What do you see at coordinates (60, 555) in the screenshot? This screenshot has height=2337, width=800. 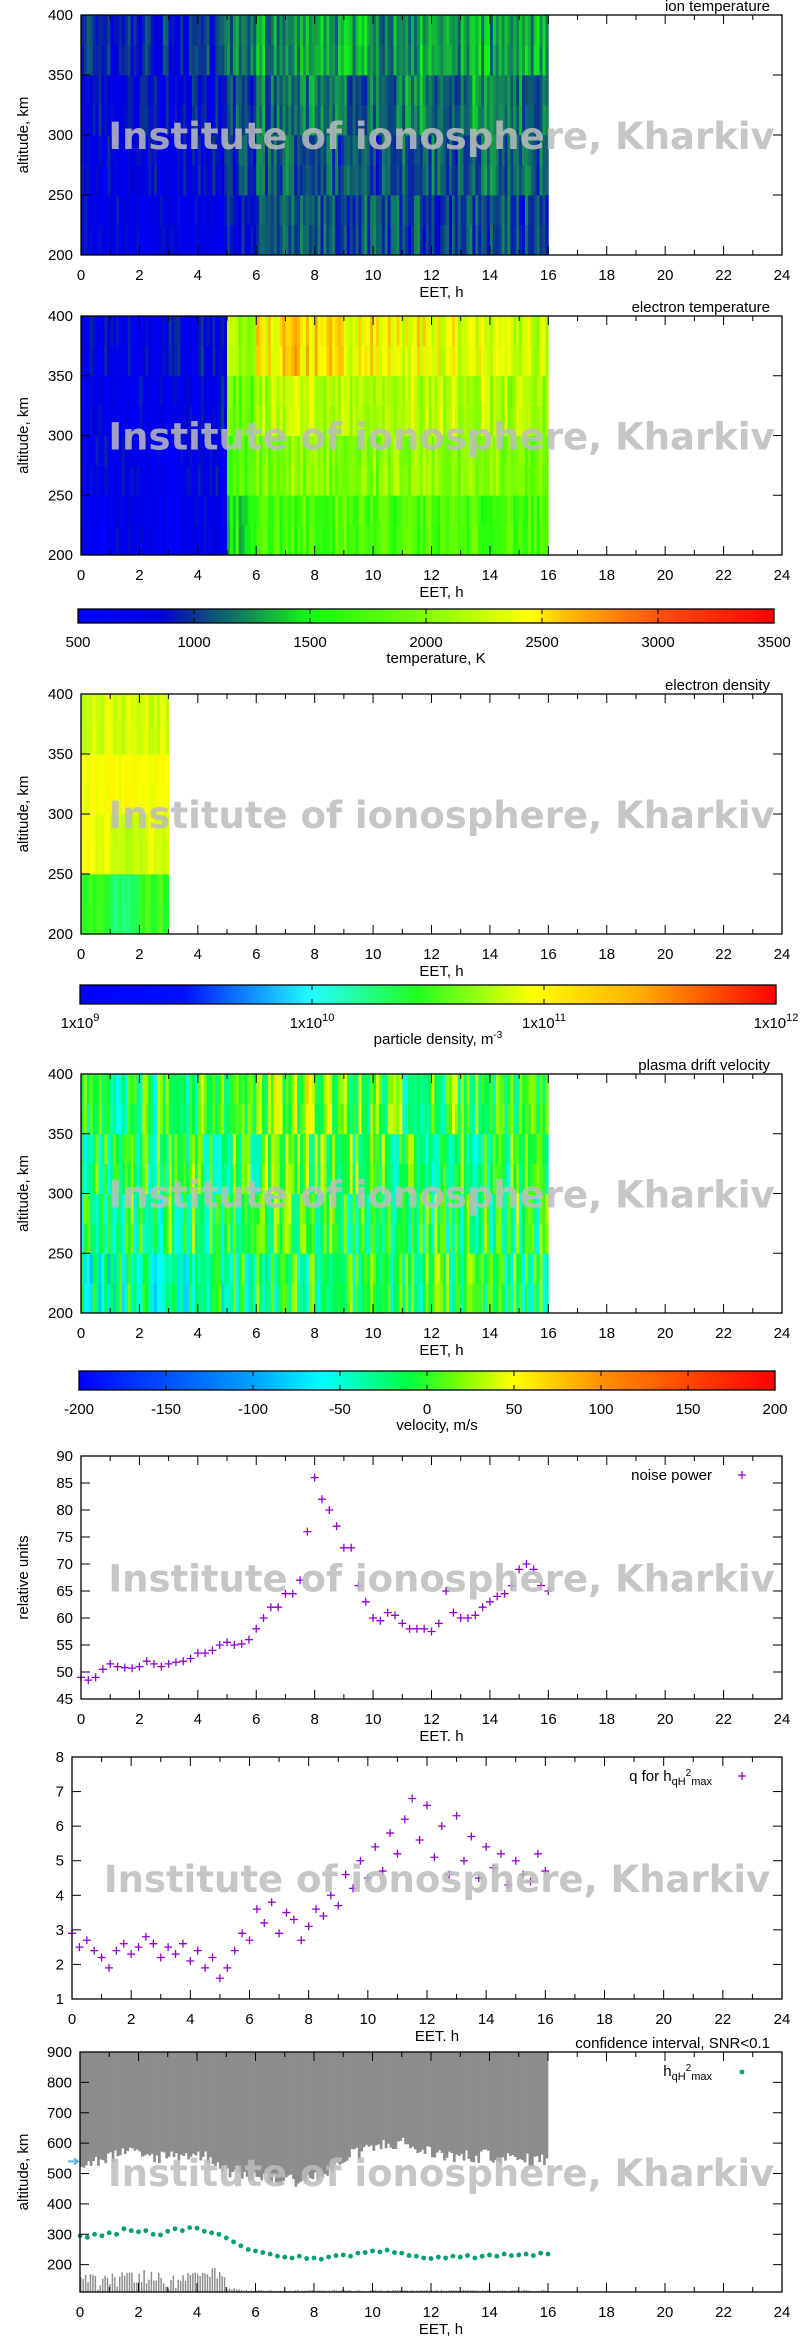 I see `y-tick-label: 200` at bounding box center [60, 555].